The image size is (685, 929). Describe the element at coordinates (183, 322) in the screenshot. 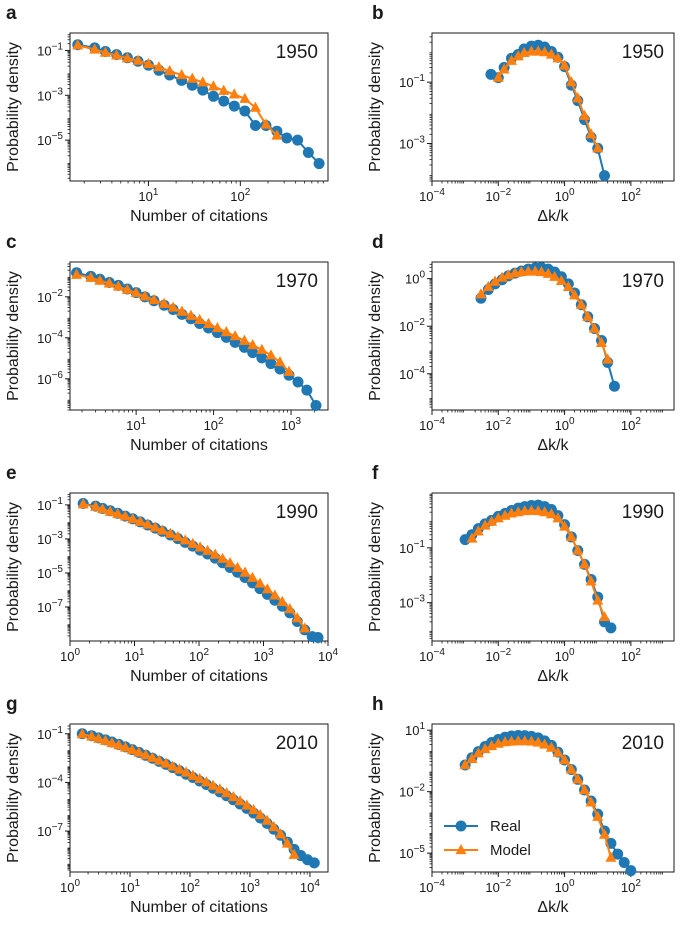

I see `series-model` at that location.